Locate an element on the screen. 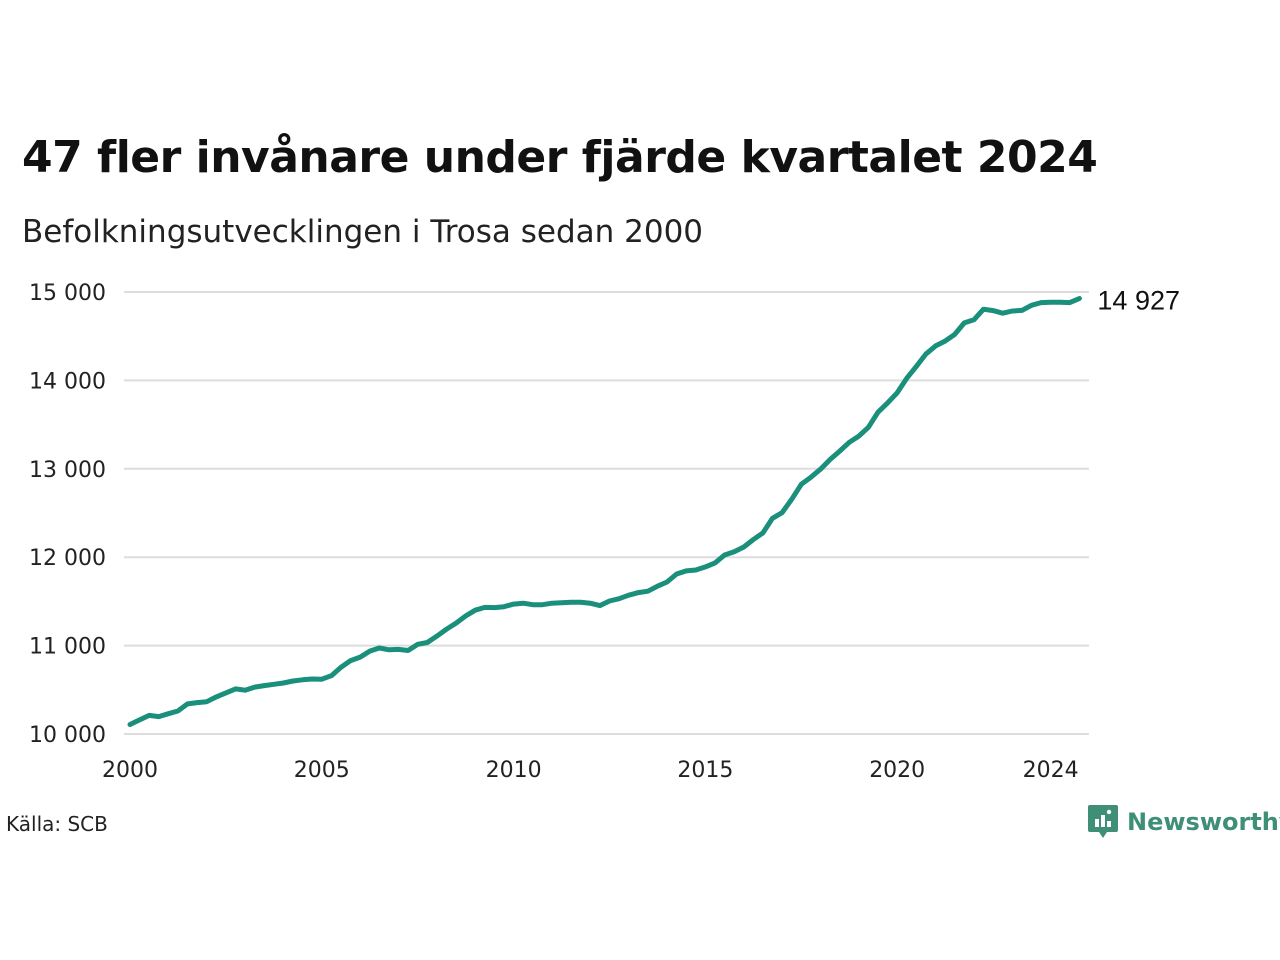  brand-name: Newsworthy is located at coordinates (1203, 822).